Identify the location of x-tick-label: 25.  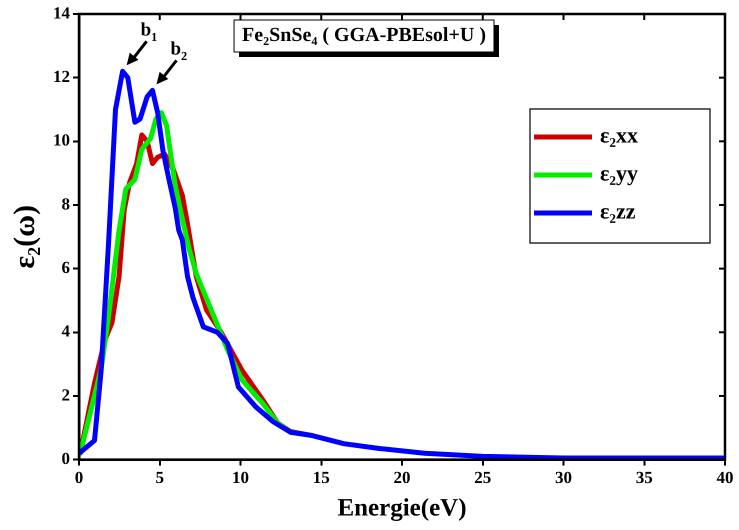
(483, 478).